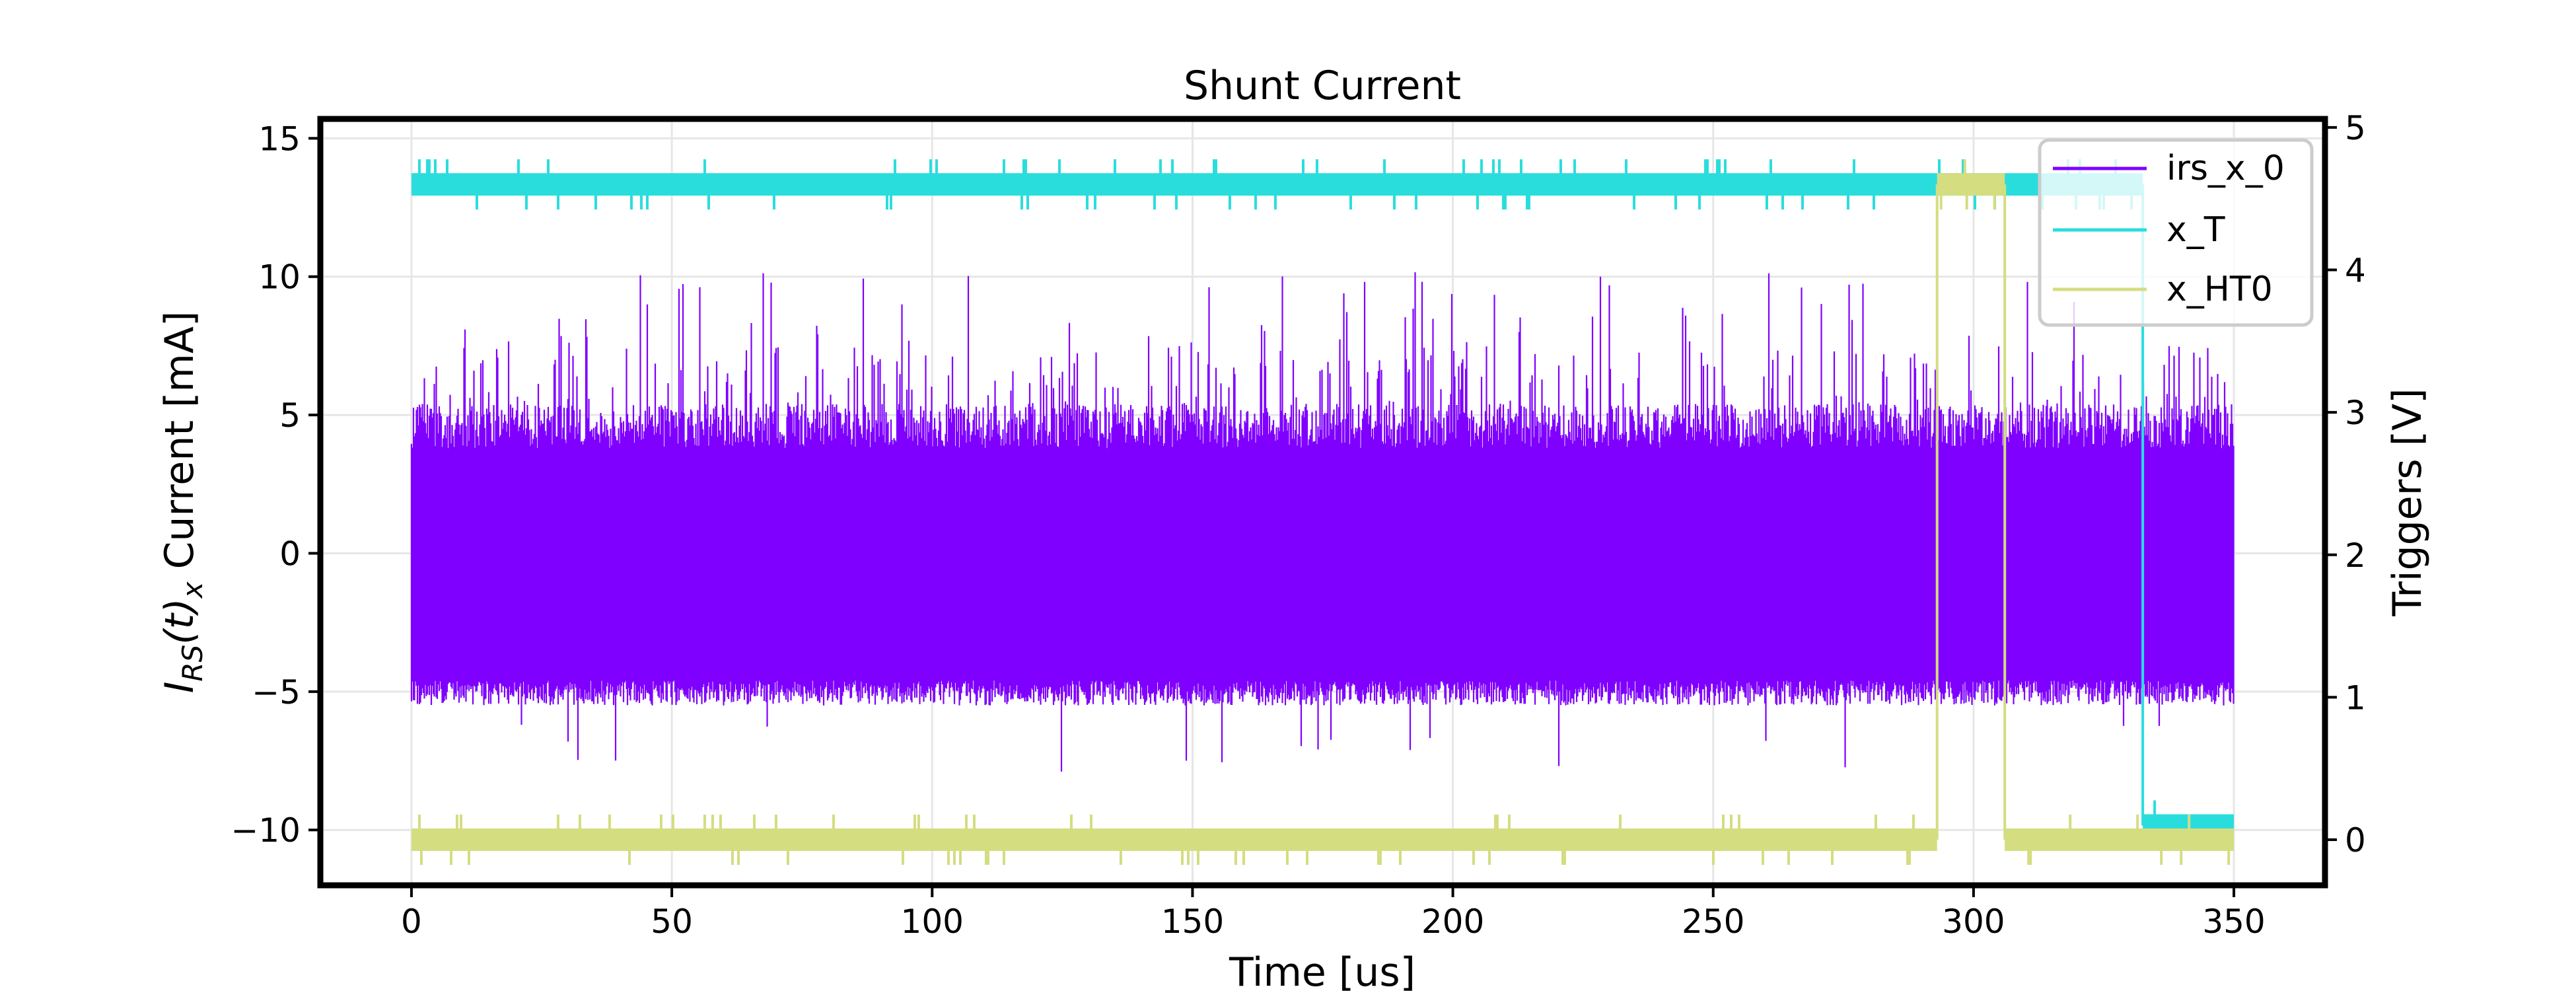  I want to click on x-tick-label-150: 150, so click(1193, 921).